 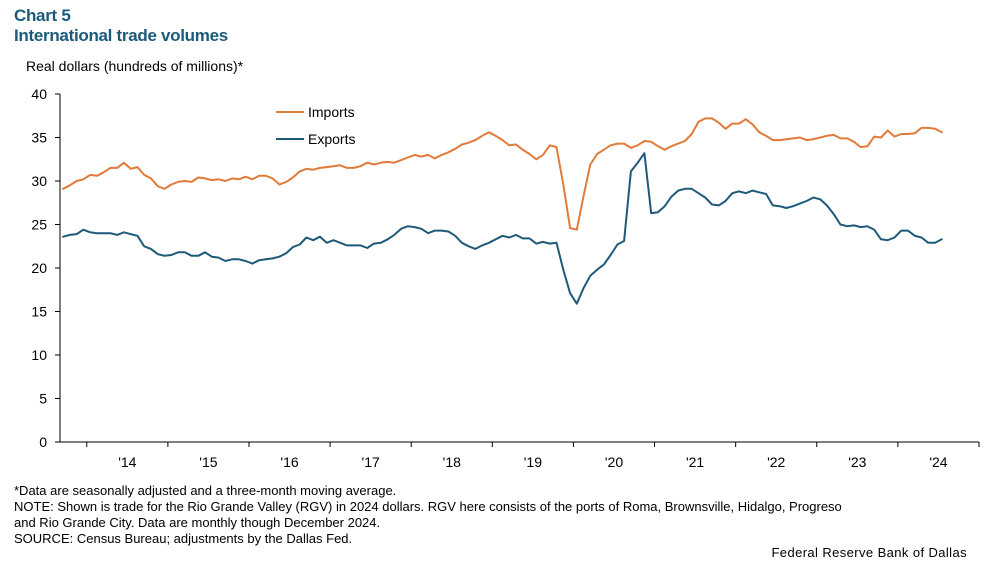 I want to click on x-tick-label: '17, so click(x=371, y=462).